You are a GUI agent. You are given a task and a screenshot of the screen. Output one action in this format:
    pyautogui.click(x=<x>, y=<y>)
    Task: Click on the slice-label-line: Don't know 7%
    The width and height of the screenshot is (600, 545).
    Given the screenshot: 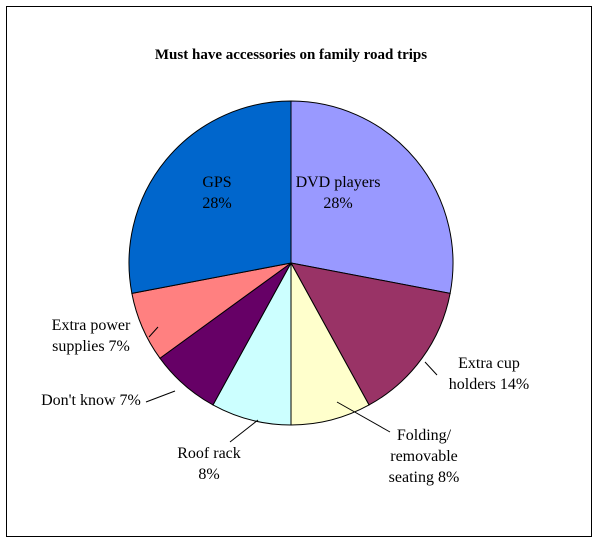 What is the action you would take?
    pyautogui.click(x=91, y=400)
    